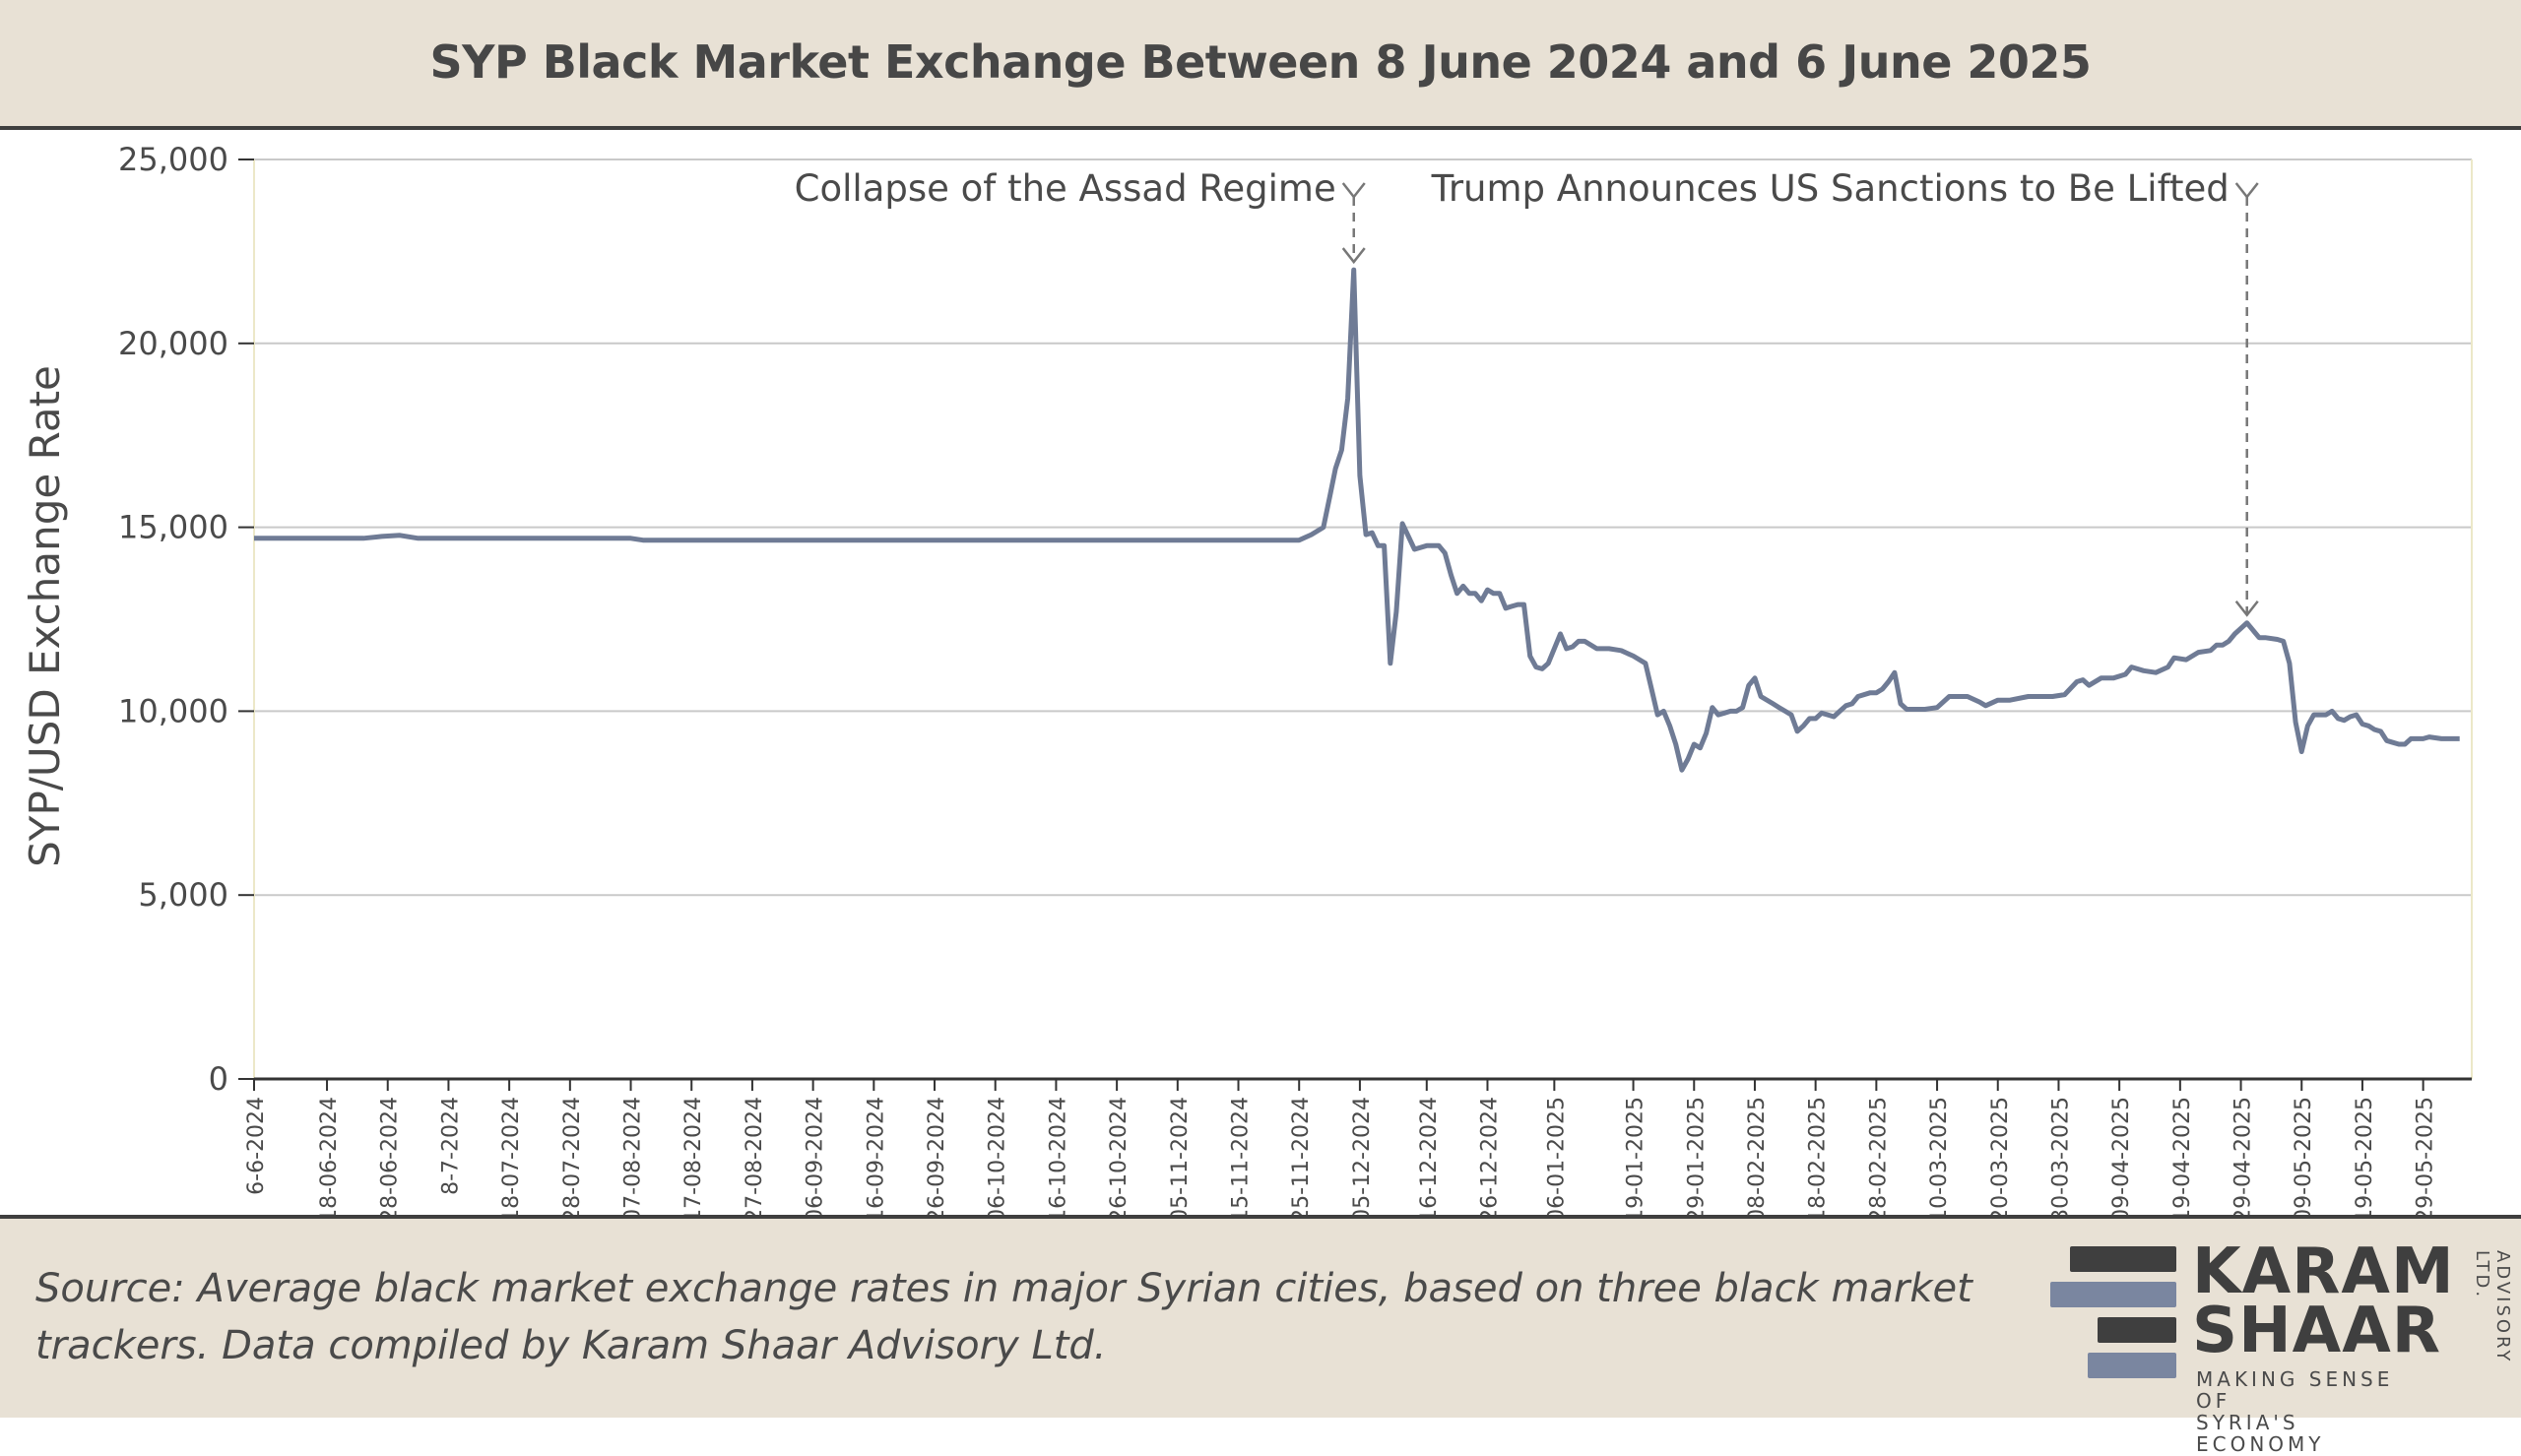 The image size is (2521, 1456). I want to click on x-tick-label: 16-09-2024, so click(876, 1156).